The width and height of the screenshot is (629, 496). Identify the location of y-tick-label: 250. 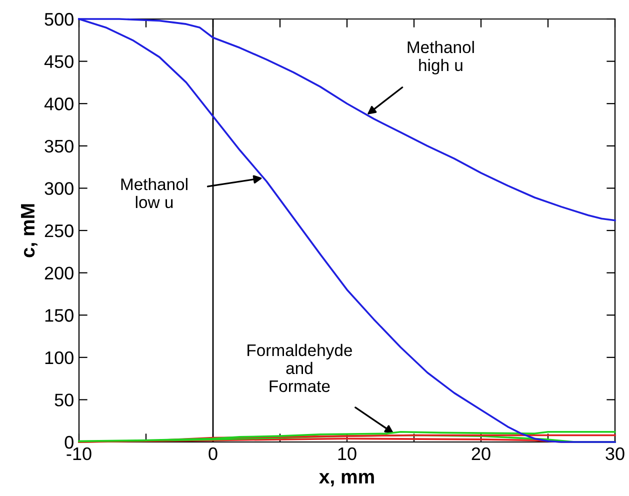
(59, 231).